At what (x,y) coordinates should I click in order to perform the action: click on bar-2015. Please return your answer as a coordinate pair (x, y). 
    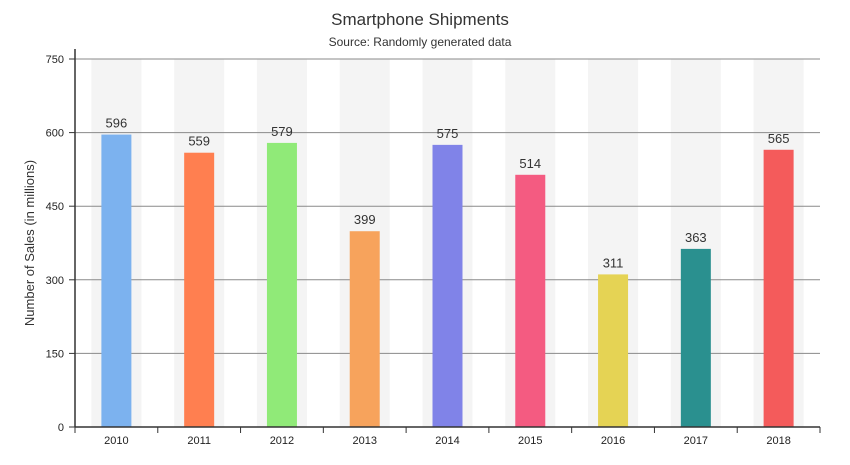
    Looking at the image, I should click on (530, 300).